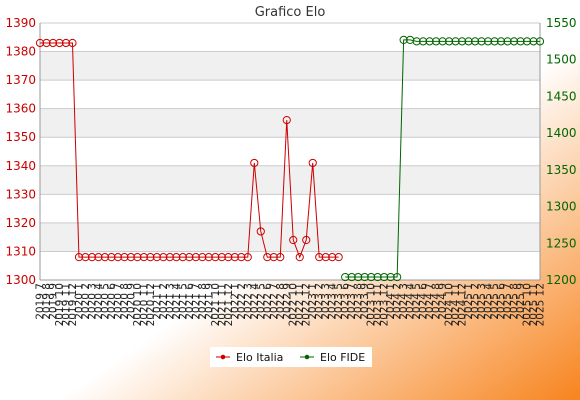  I want to click on x-tick-label: 2022 4, so click(255, 301).